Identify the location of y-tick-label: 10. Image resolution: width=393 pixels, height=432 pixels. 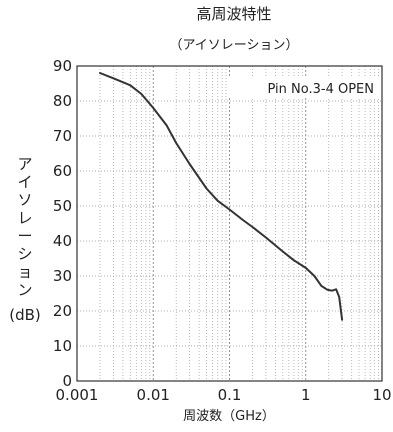
(62, 346).